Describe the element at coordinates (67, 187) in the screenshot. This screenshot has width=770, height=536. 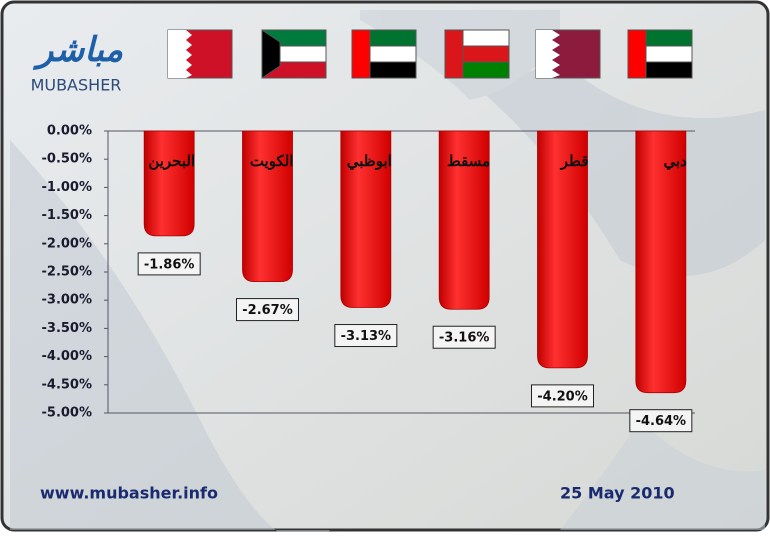
I see `y-tick-label: -1.00%` at that location.